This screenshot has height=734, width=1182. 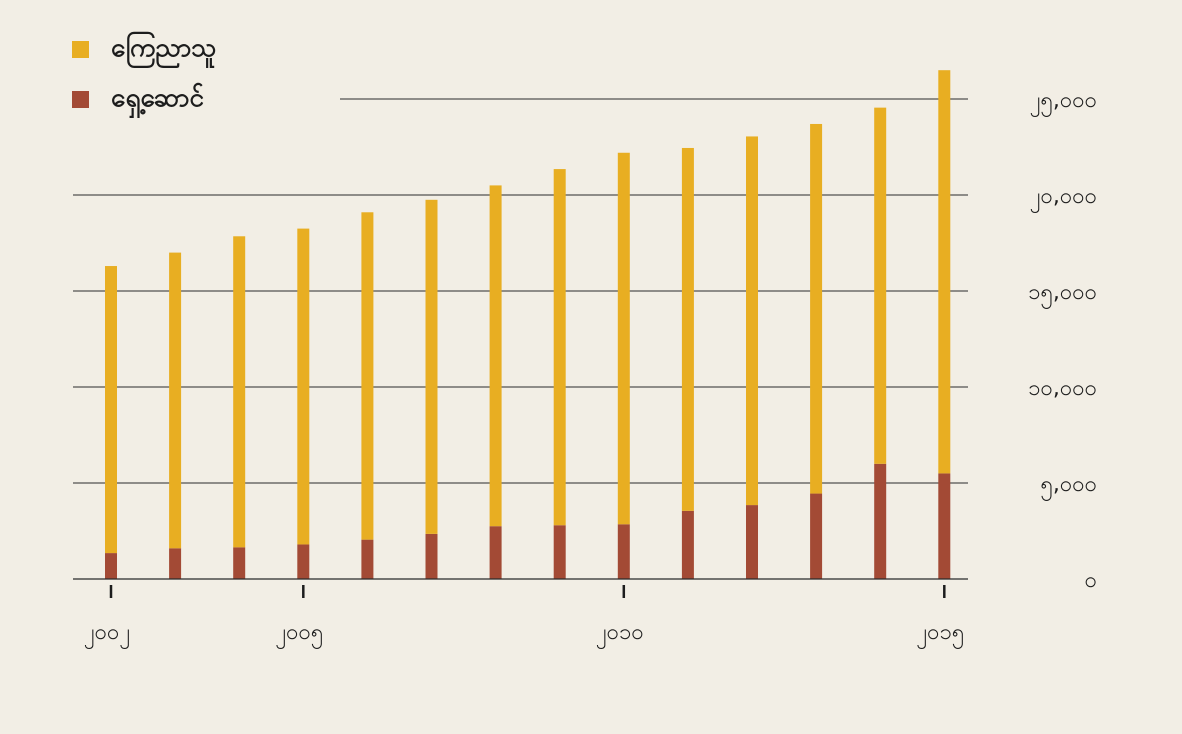 I want to click on x-tick-label: ၂၀၀၅, so click(x=299, y=634).